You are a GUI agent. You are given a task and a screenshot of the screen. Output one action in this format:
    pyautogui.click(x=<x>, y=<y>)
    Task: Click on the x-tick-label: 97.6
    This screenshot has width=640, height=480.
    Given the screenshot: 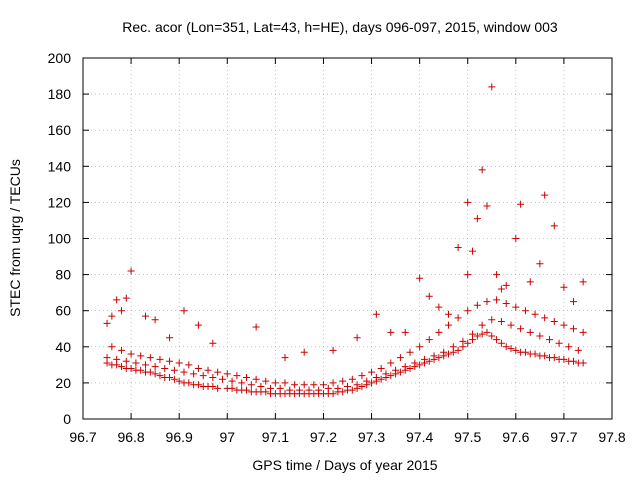 What is the action you would take?
    pyautogui.click(x=515, y=437)
    